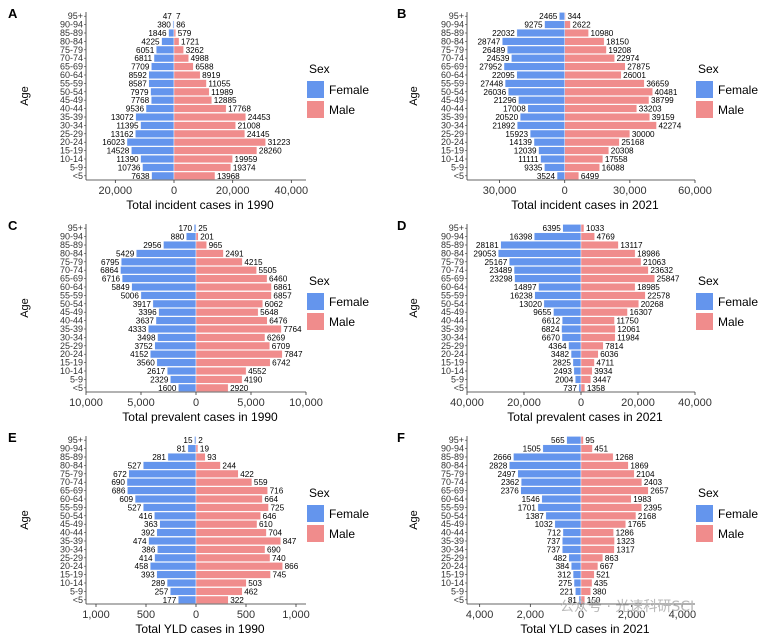 The image size is (774, 635). I want to click on value-label-male-f: 380, so click(600, 591).